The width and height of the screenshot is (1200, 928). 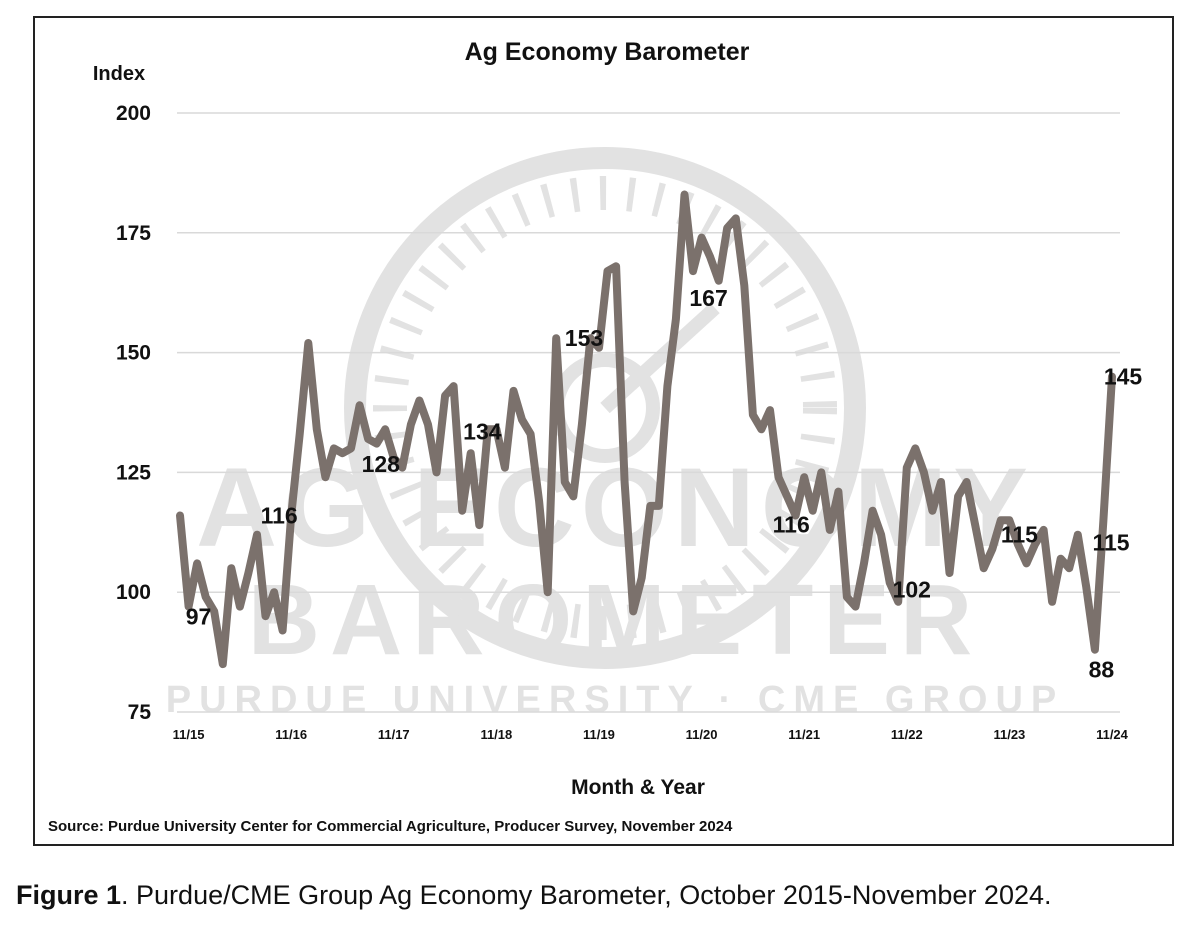 What do you see at coordinates (69, 895) in the screenshot?
I see `figure-label: Figure 1` at bounding box center [69, 895].